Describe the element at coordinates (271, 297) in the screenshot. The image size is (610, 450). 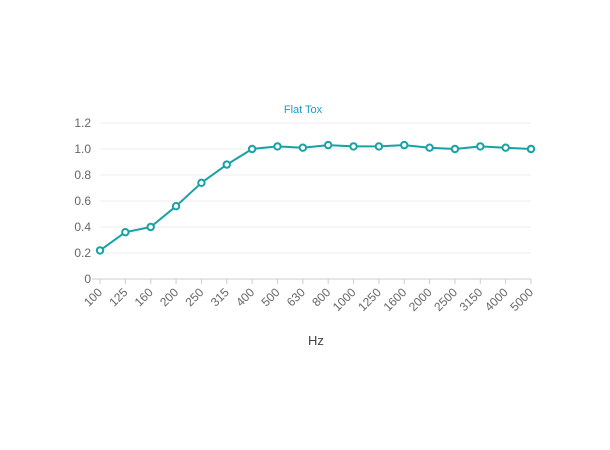
I see `x-tick-label: 500` at that location.